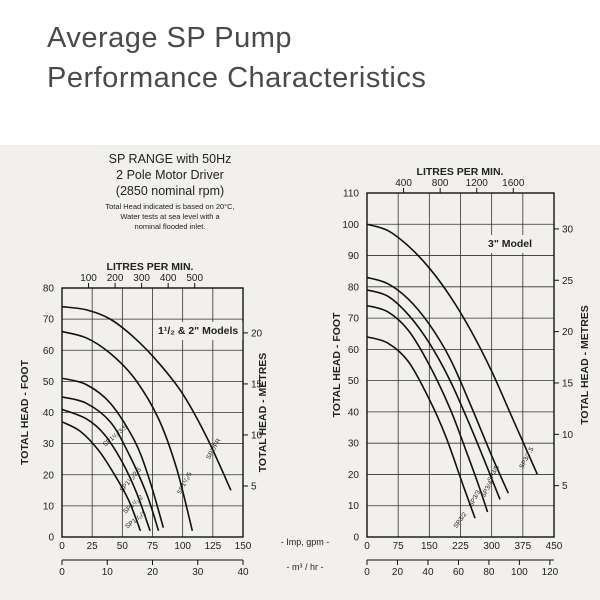  I want to click on x-tick-label: 50, so click(123, 546).